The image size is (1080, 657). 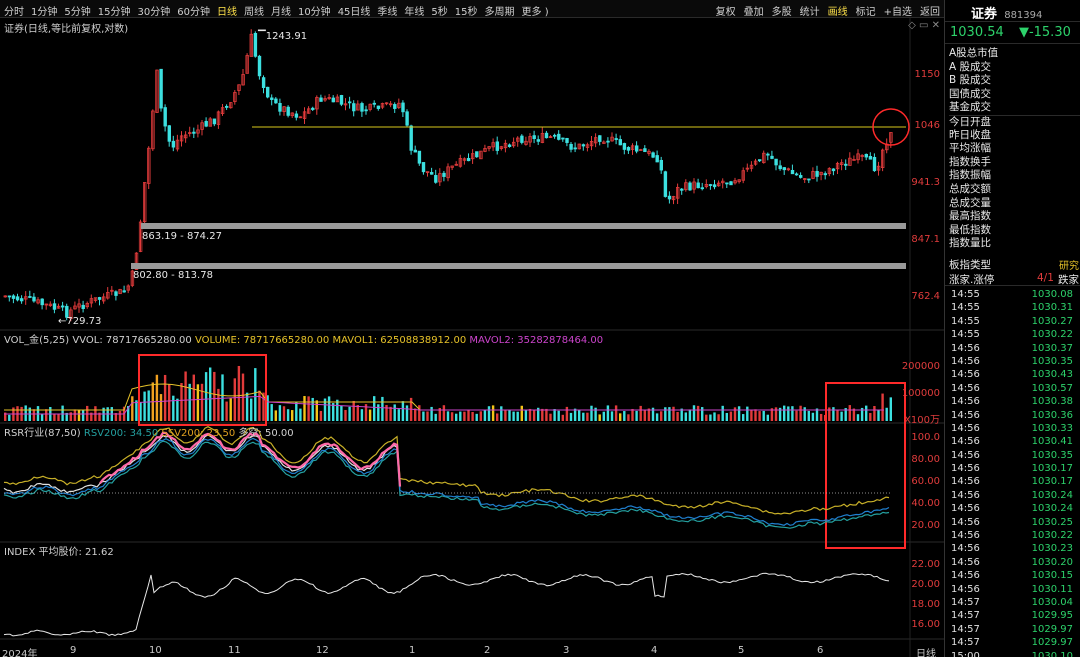 What do you see at coordinates (865, 12) in the screenshot?
I see `tool-button: 标记` at bounding box center [865, 12].